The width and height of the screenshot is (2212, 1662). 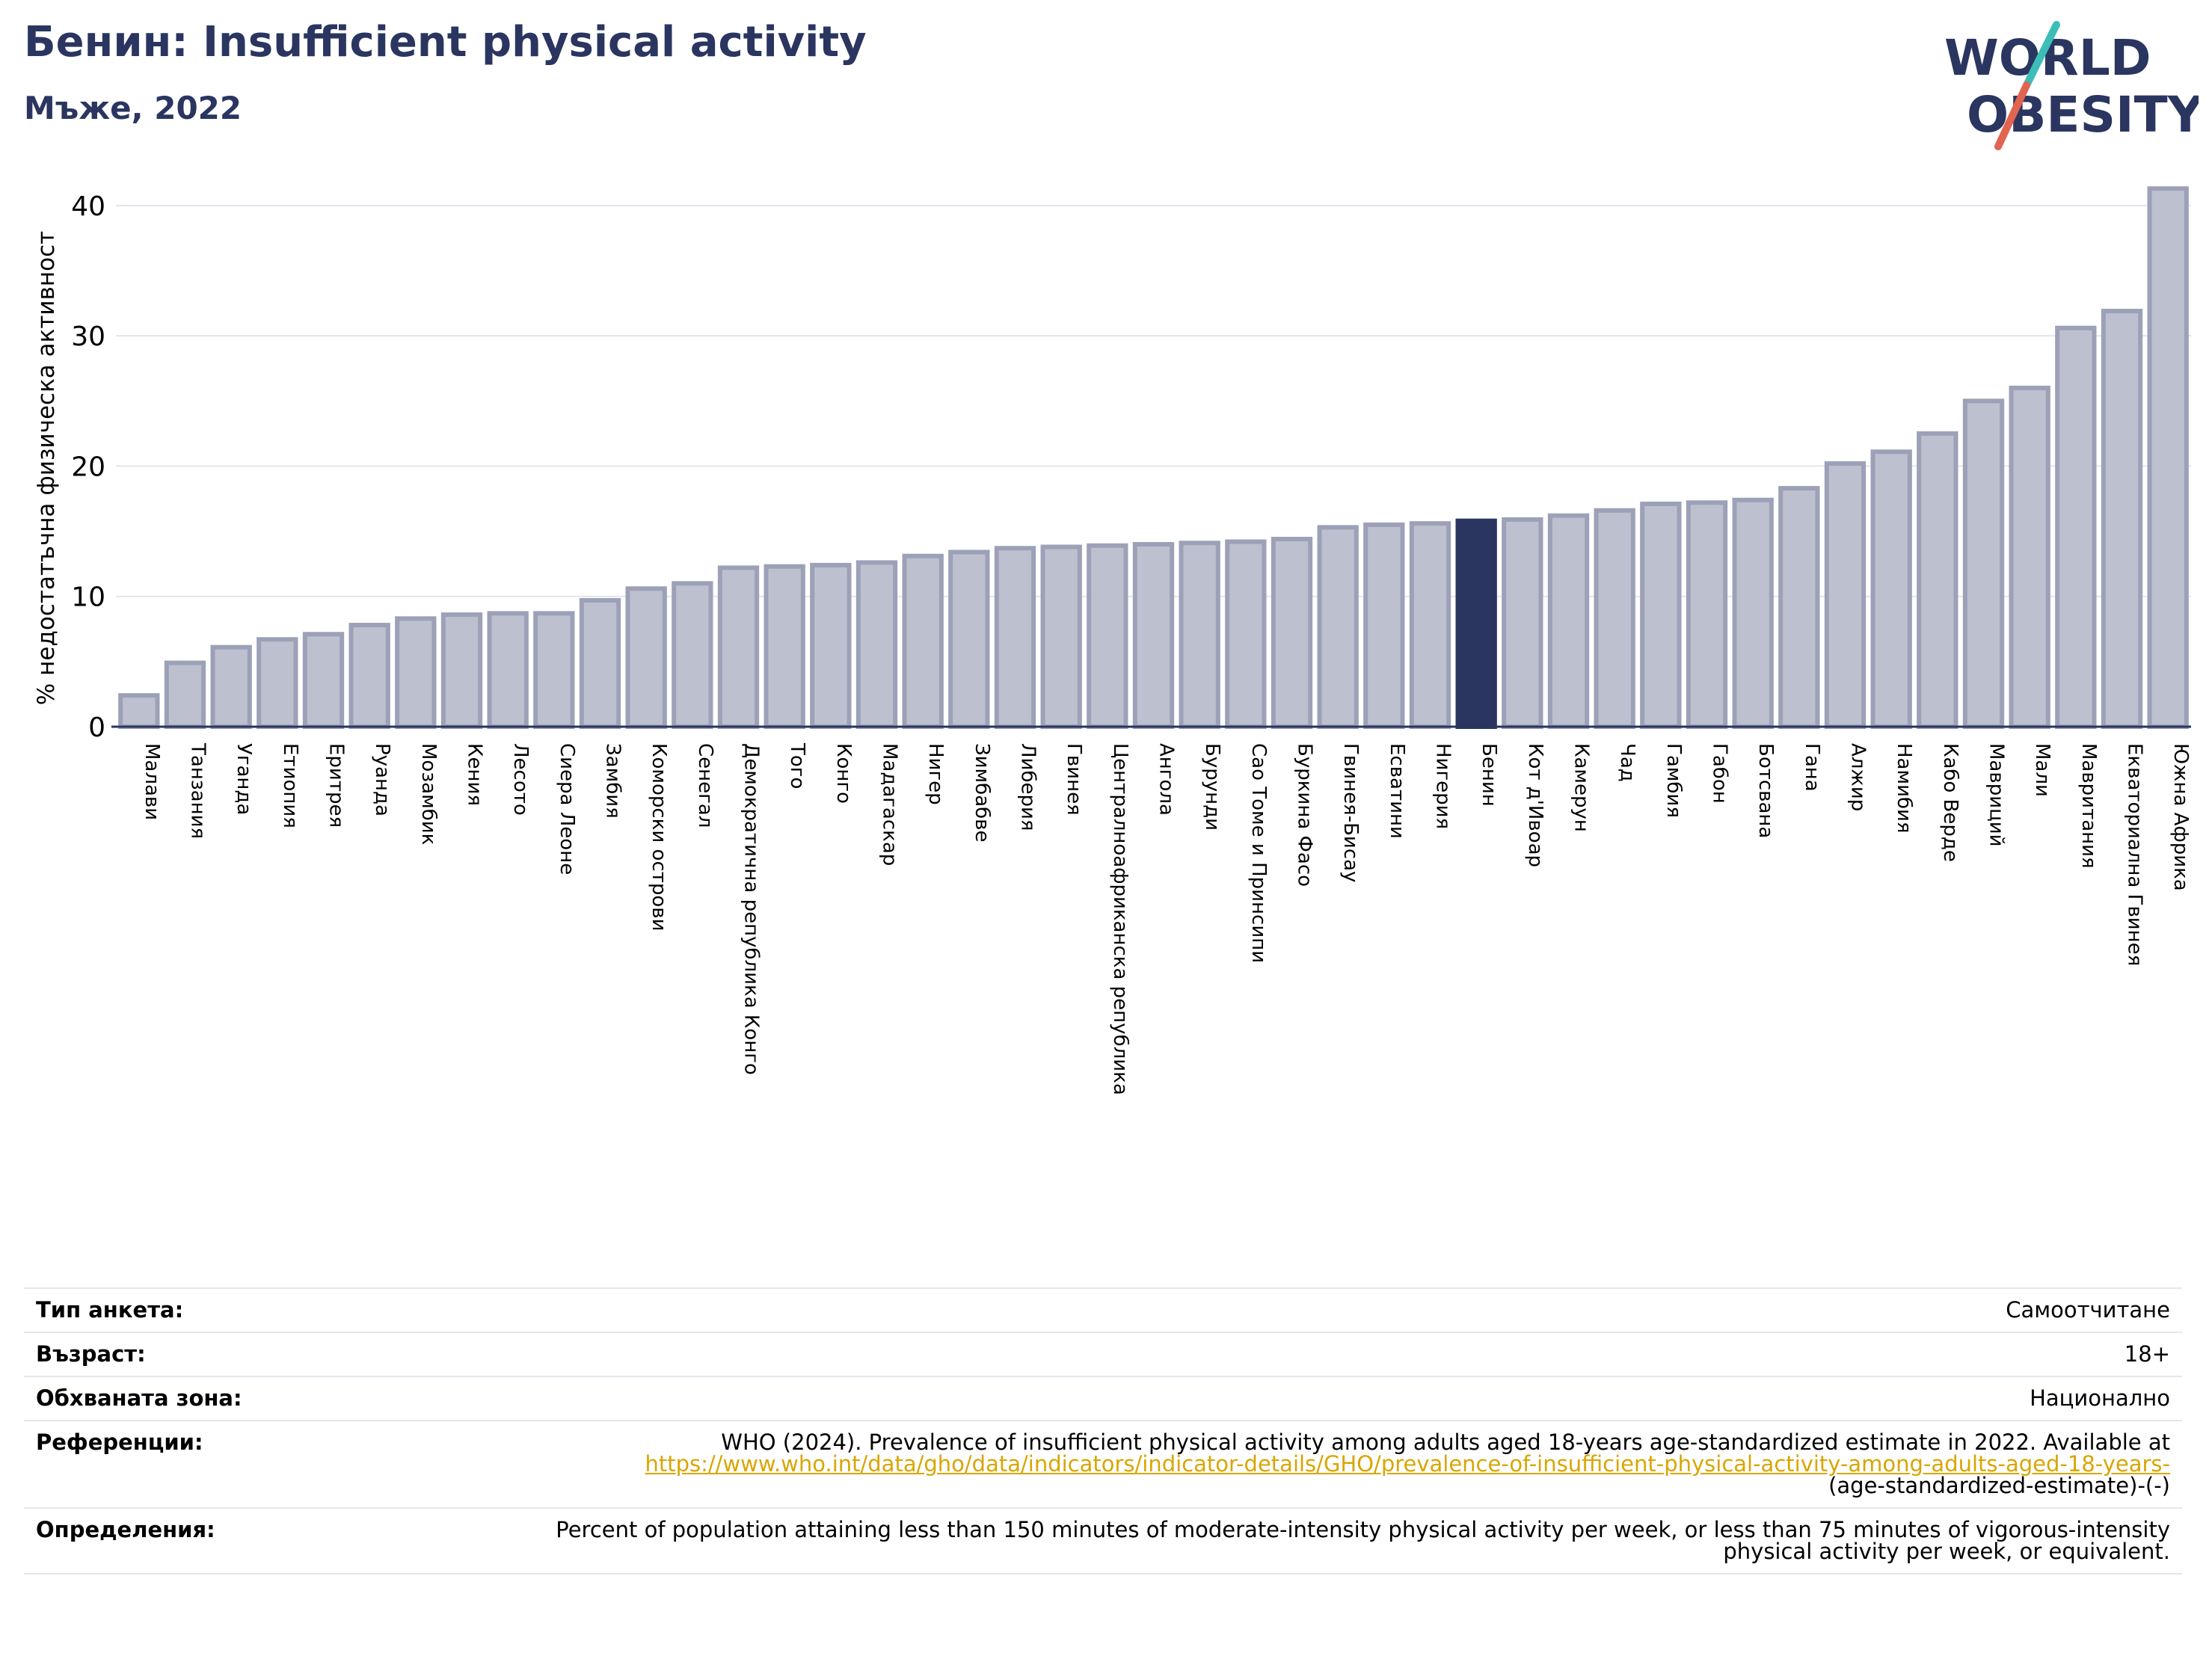 What do you see at coordinates (1812, 767) in the screenshot?
I see `x-tick-label: Гана` at bounding box center [1812, 767].